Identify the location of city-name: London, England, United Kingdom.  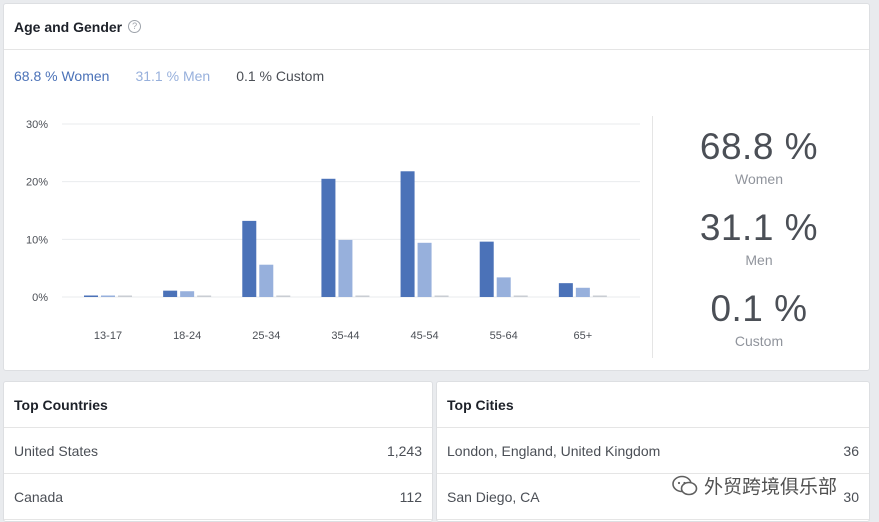
(554, 450).